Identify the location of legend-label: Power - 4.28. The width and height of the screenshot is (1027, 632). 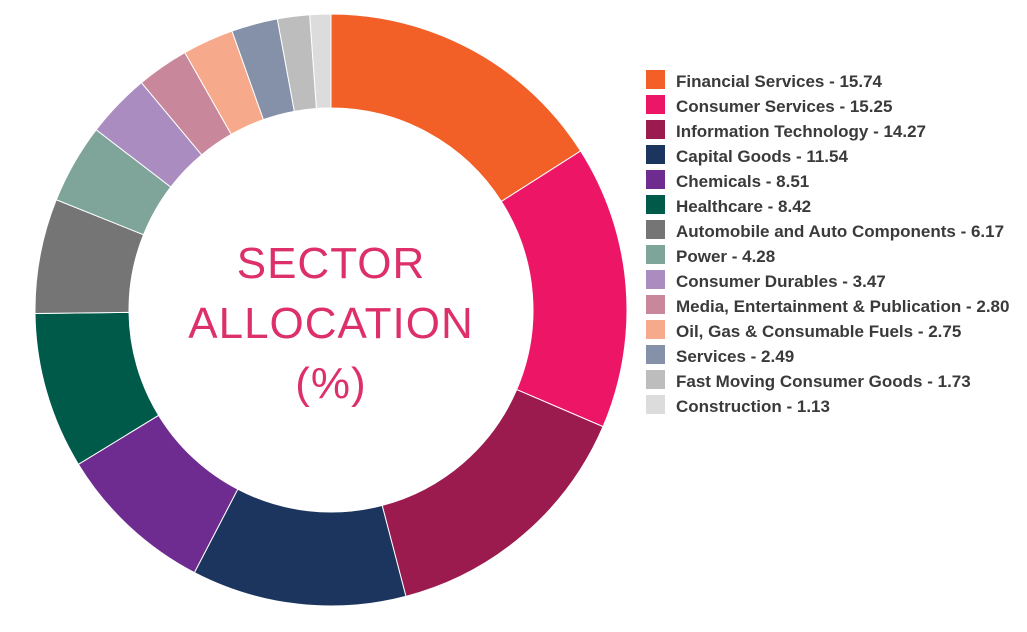
(726, 256).